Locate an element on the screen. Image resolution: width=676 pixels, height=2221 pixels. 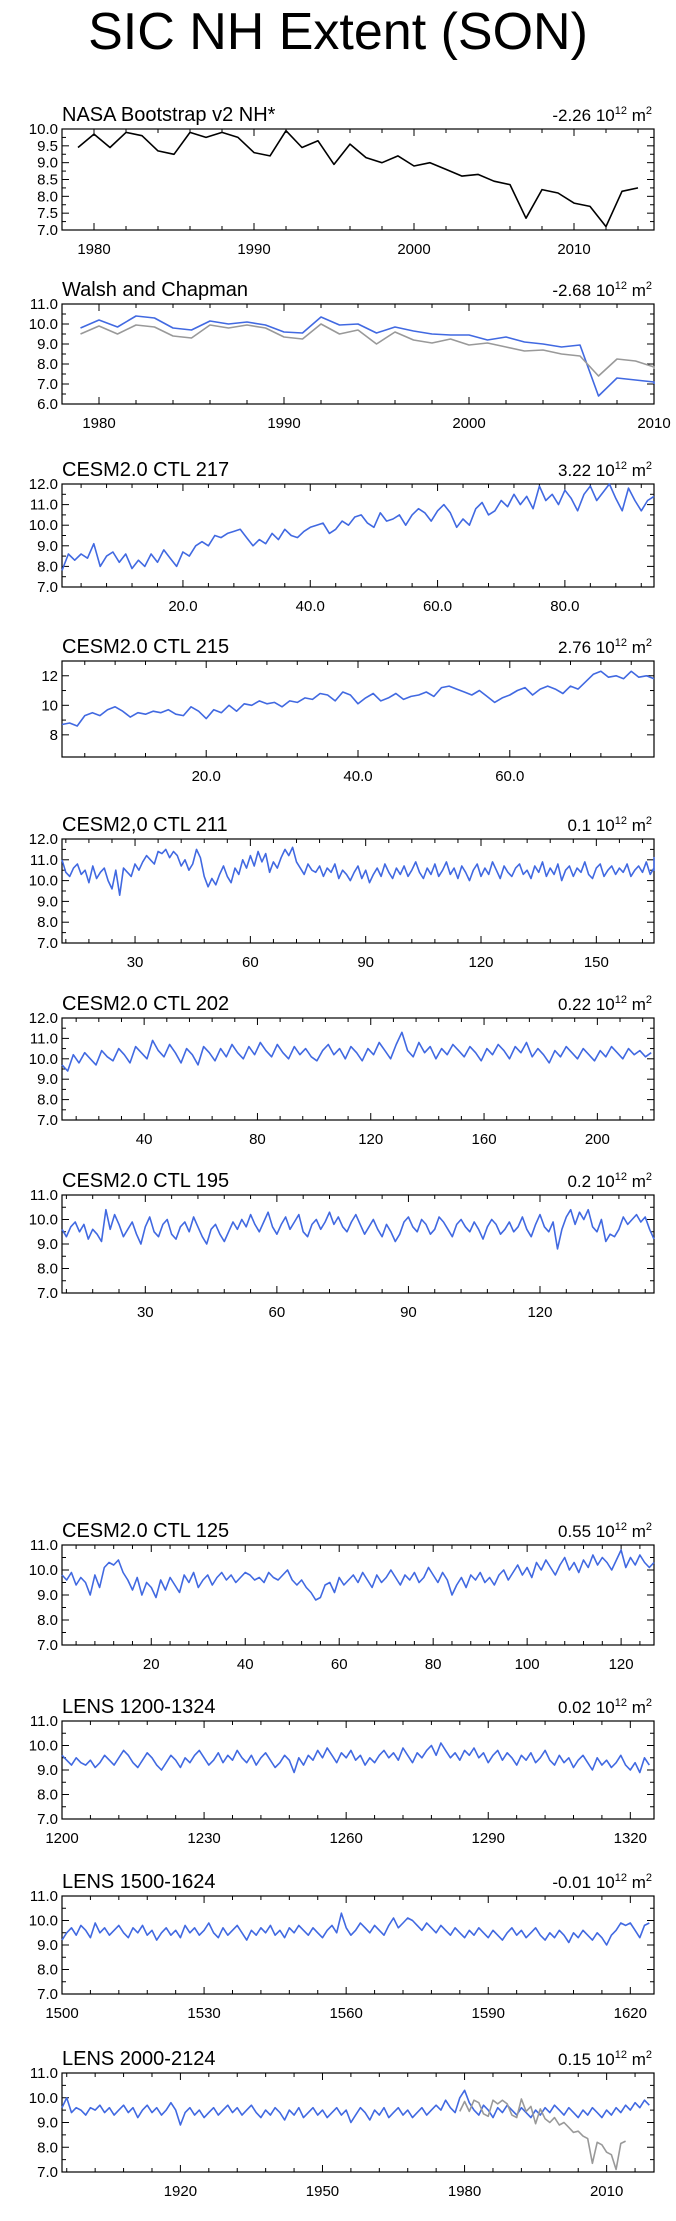
x-tick-label: 200 is located at coordinates (597, 1139).